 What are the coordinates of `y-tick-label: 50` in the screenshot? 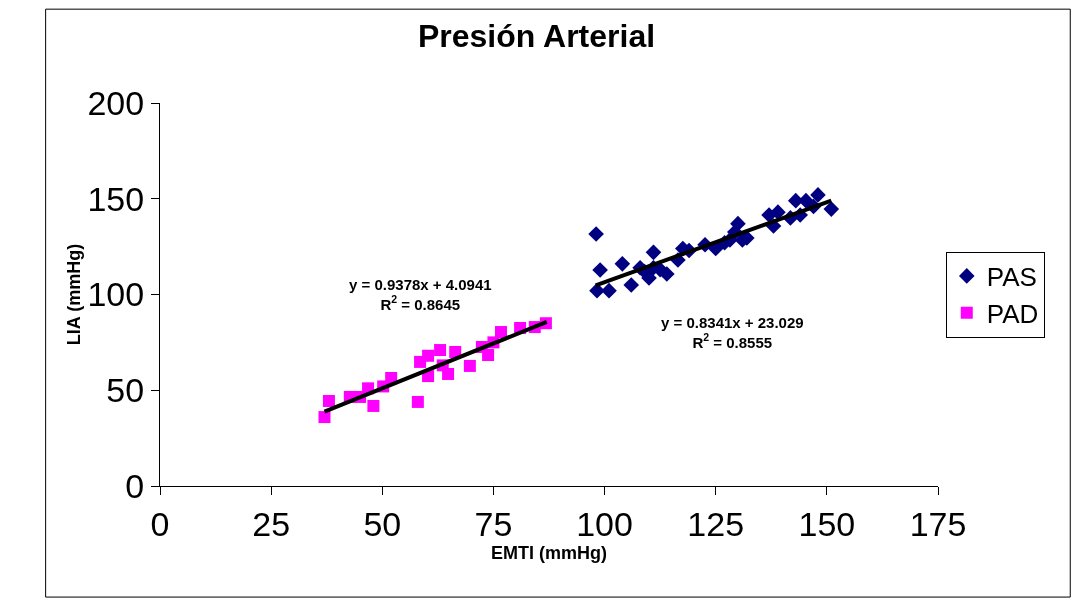 It's located at (125, 390).